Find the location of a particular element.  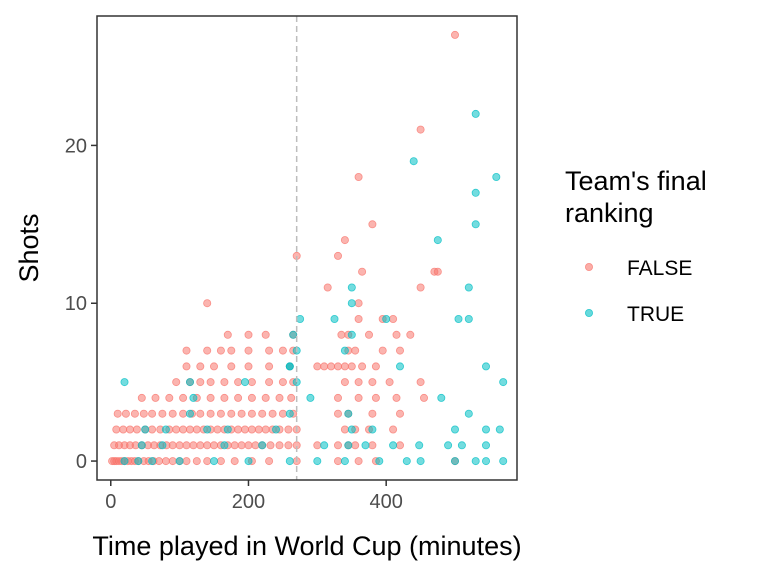

x-axis: 0 200 400 is located at coordinates (254, 496).